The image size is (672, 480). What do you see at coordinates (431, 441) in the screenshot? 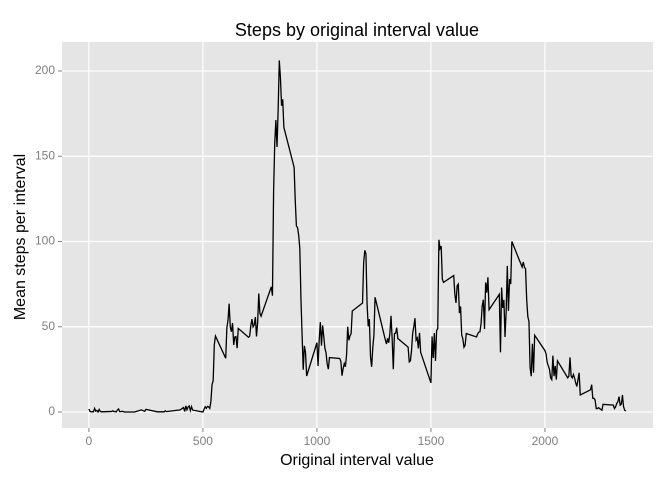
I see `x-tick-label: 1500` at bounding box center [431, 441].